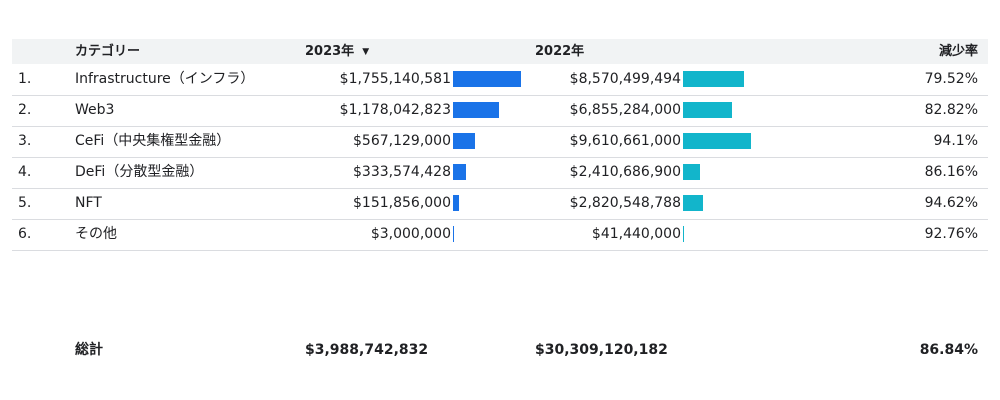 The height and width of the screenshot is (400, 1000). What do you see at coordinates (366, 52) in the screenshot?
I see `sort-descending-icon: ▼` at bounding box center [366, 52].